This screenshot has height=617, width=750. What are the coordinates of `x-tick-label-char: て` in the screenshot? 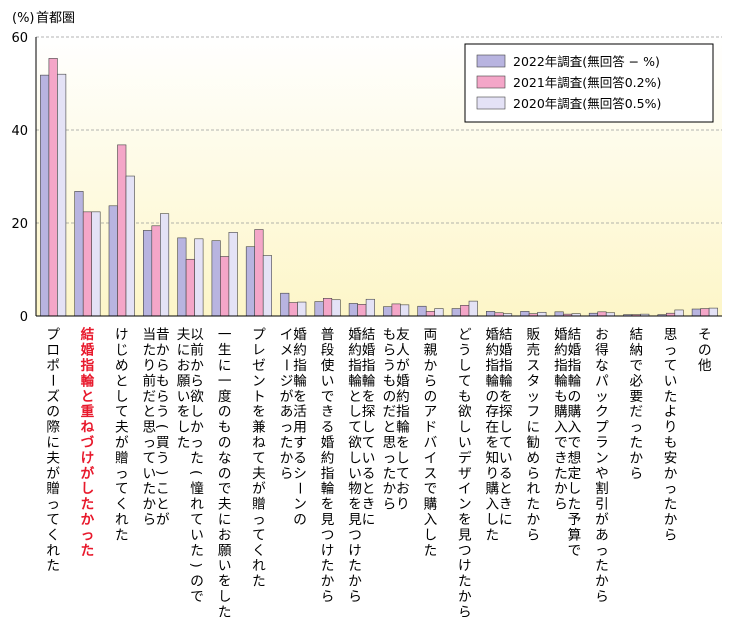 It's located at (506, 443).